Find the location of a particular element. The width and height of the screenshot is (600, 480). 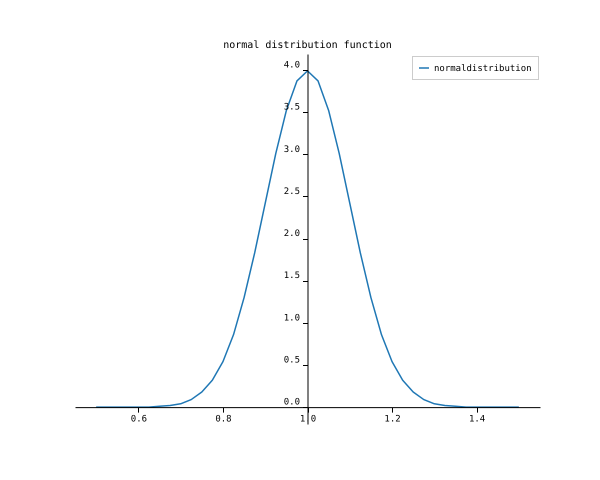

y-tick-label: 2.0 is located at coordinates (292, 234).